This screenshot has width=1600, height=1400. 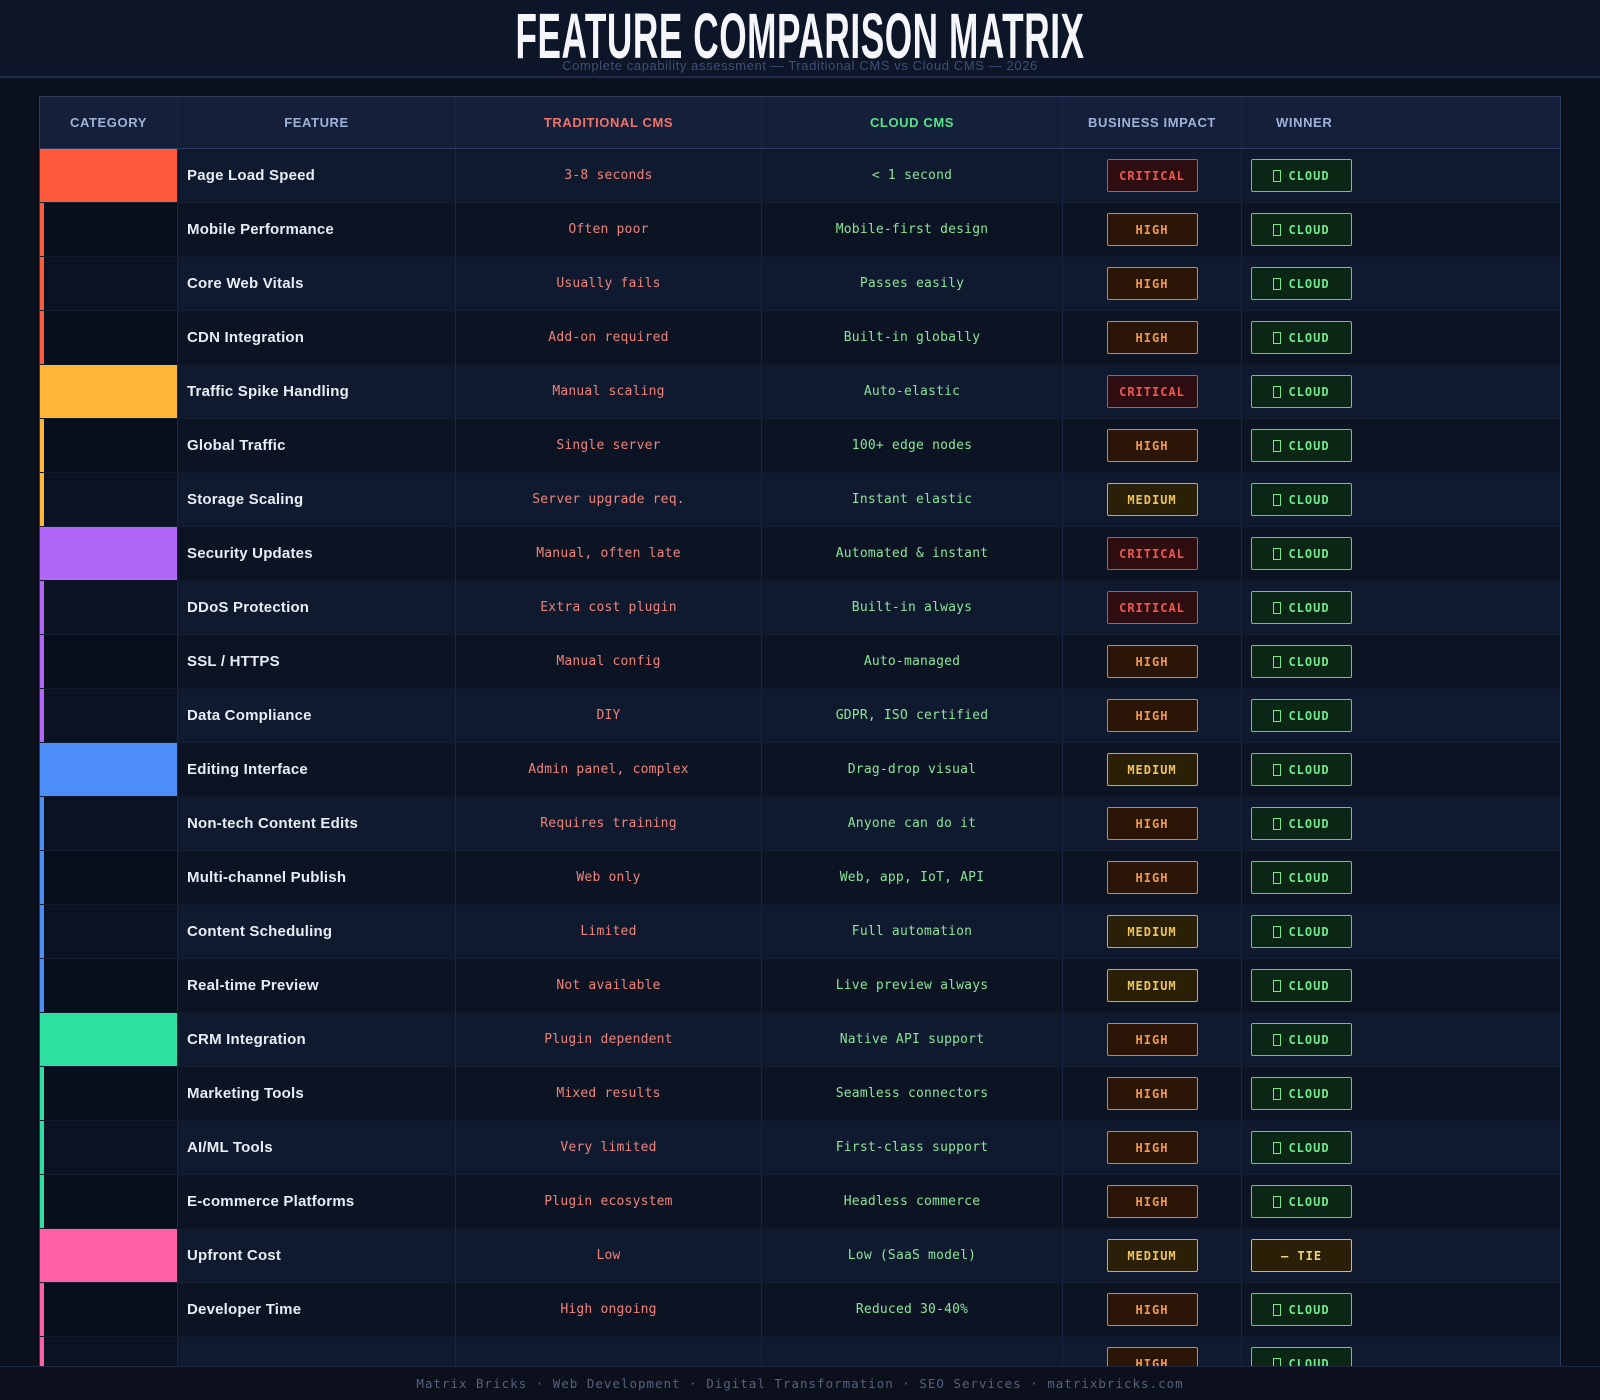 I want to click on feature-name: Security Updates, so click(x=317, y=553).